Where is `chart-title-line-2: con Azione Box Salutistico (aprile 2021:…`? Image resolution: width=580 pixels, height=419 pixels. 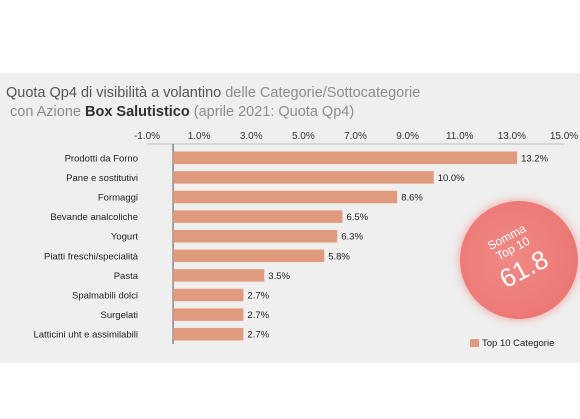
chart-title-line-2: con Azione Box Salutistico (aprile 2021:… is located at coordinates (182, 112).